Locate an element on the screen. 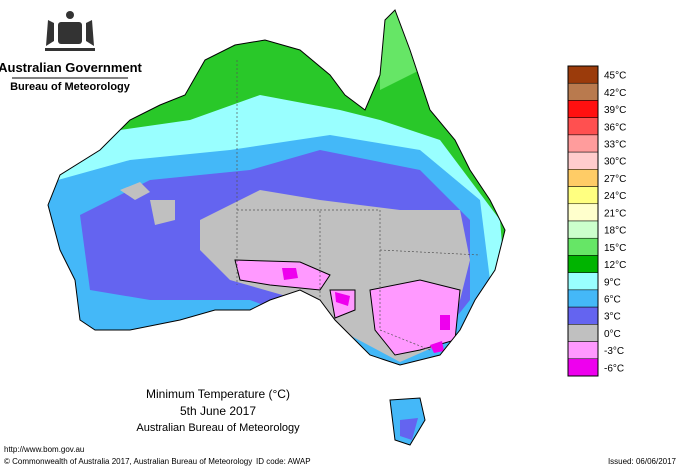 The height and width of the screenshot is (467, 680). url: http://www.bom.gov.au is located at coordinates (44, 449).